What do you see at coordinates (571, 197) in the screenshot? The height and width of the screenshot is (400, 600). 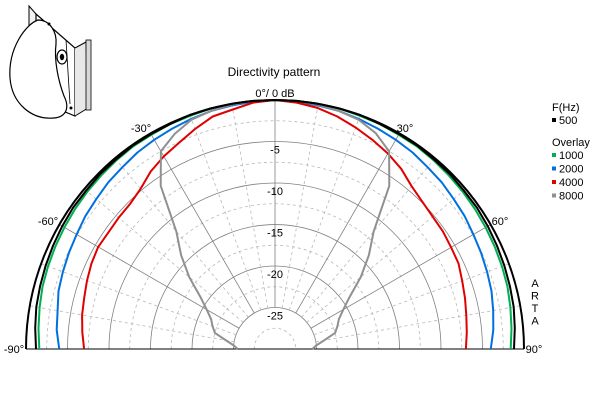 I see `legend-label: 8000` at bounding box center [571, 197].